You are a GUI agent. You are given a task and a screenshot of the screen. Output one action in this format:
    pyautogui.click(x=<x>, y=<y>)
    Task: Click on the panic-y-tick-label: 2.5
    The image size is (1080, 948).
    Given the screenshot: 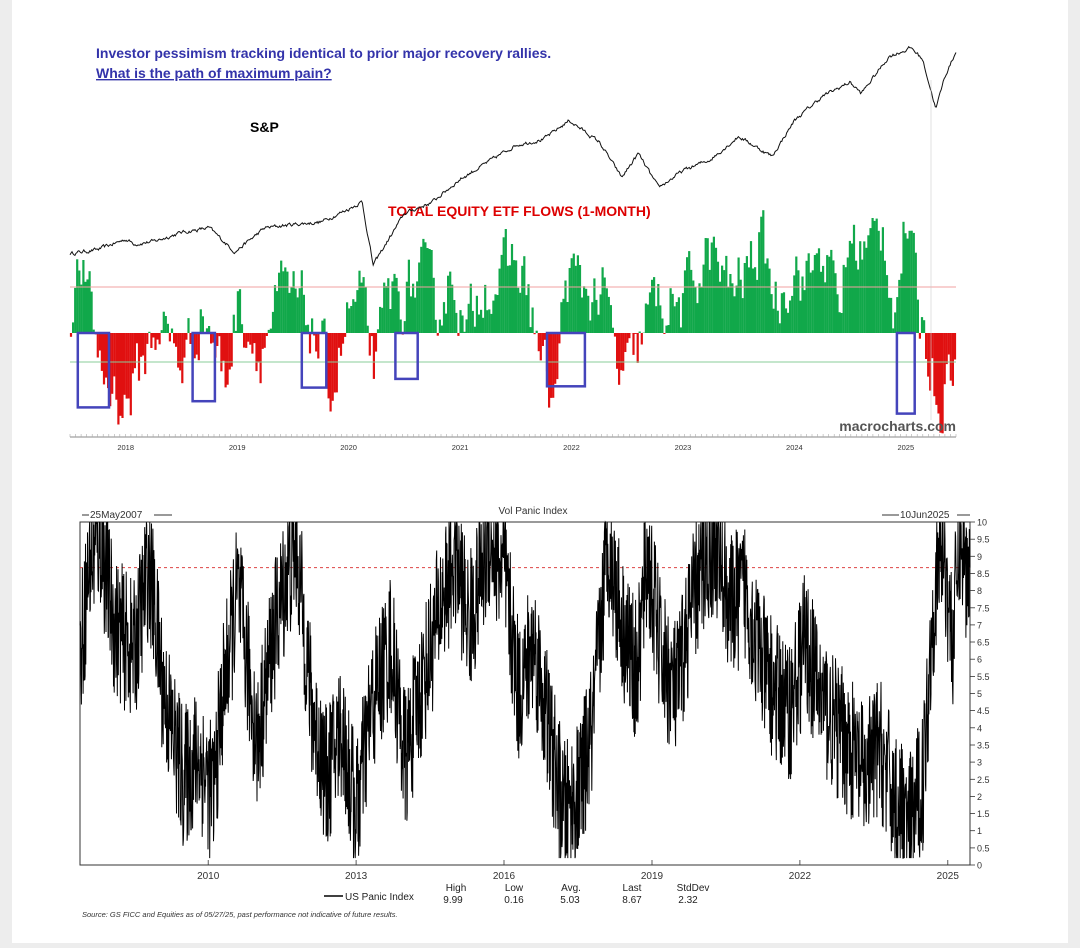 What is the action you would take?
    pyautogui.click(x=983, y=780)
    